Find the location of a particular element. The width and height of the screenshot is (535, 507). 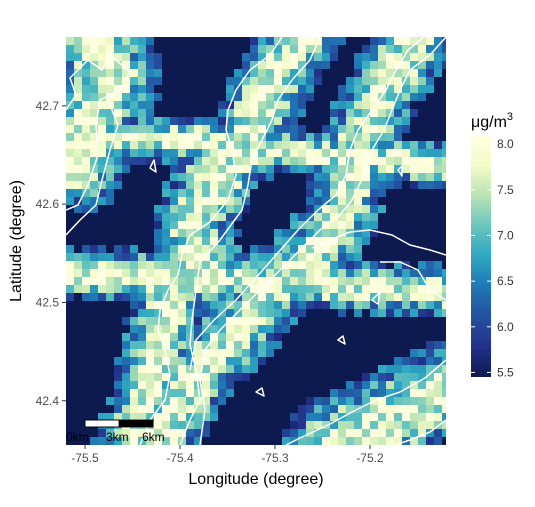

y-axis-label: Latitude (degree) is located at coordinates (16, 241).